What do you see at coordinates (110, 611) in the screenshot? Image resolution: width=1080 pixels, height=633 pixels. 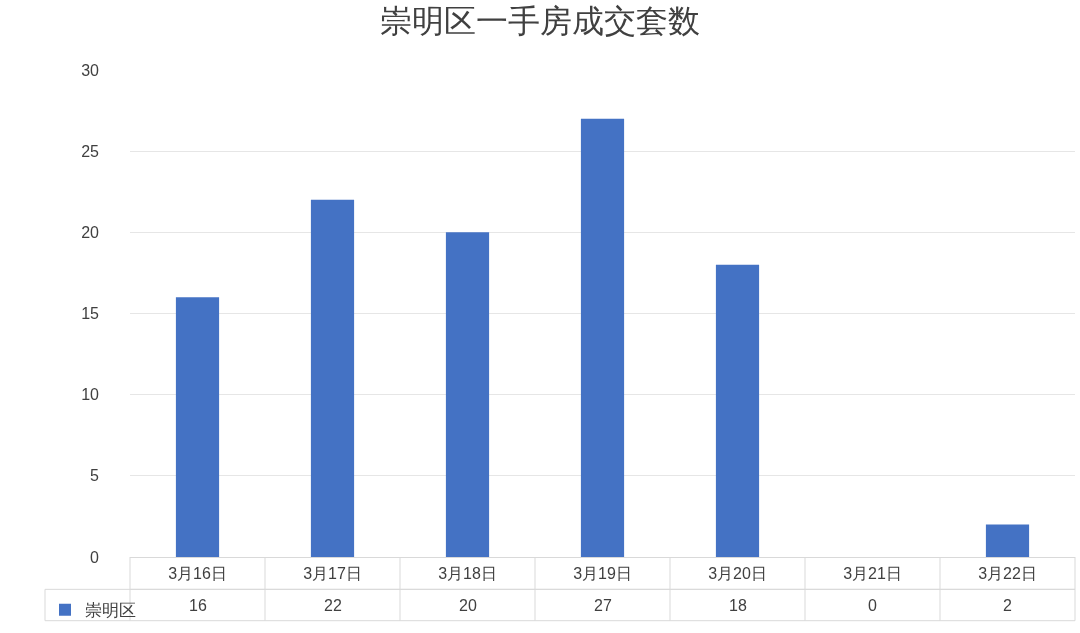 I see `legend-label: 崇明区` at bounding box center [110, 611].